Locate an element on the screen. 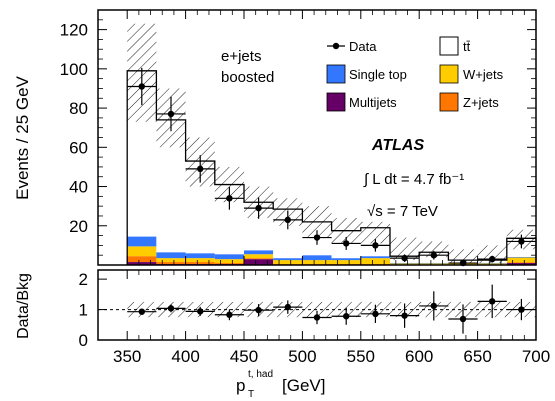 Image resolution: width=555 pixels, height=401 pixels. x-tick-label: 700 is located at coordinates (536, 356).